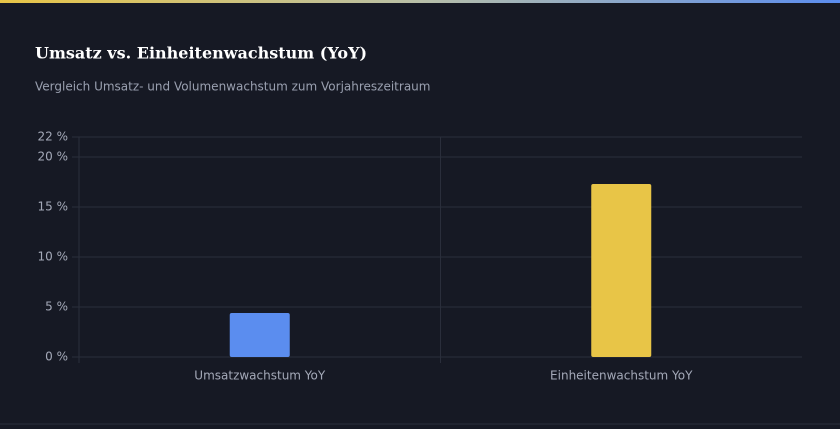  Describe the element at coordinates (621, 376) in the screenshot. I see `x-tick-label: Einheitenwachstum YoY` at that location.